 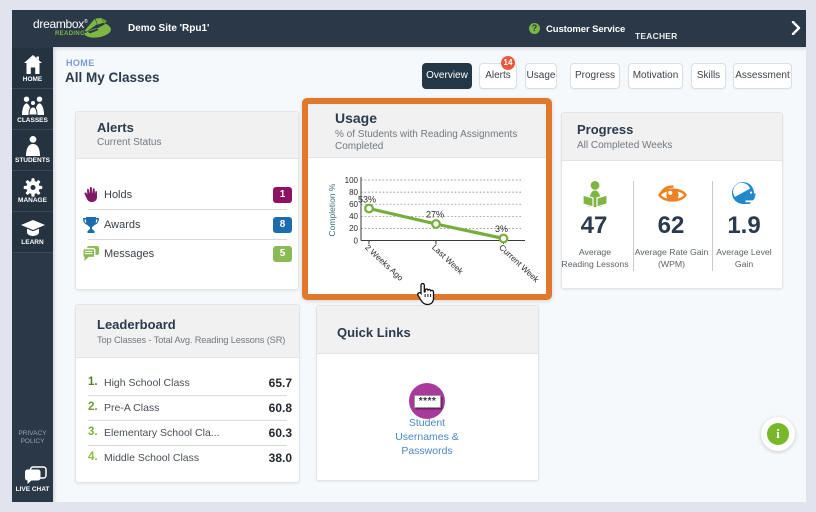 I want to click on svg-text: 100, so click(x=352, y=180).